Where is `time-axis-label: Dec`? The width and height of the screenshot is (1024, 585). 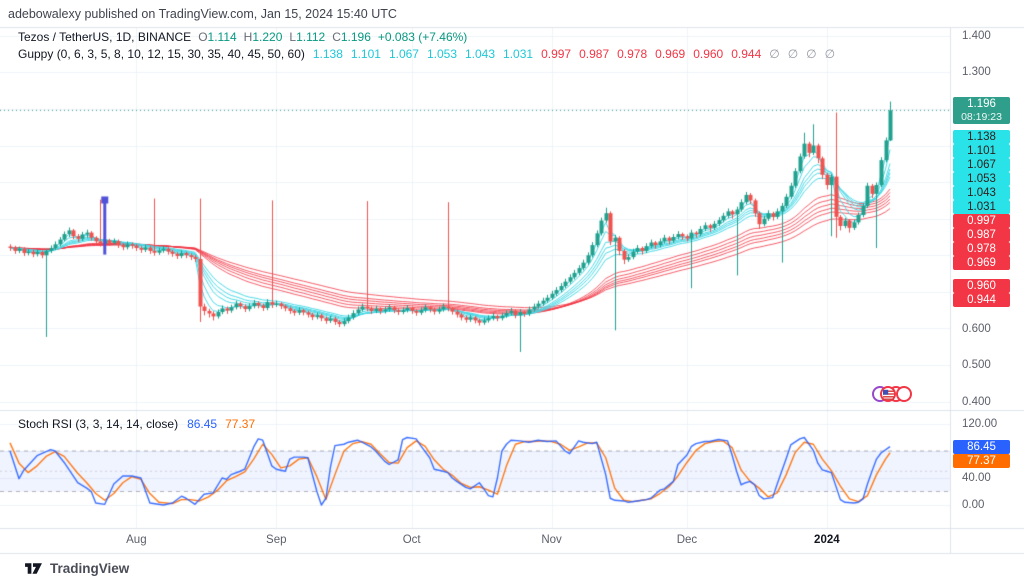
time-axis-label: Dec is located at coordinates (687, 540).